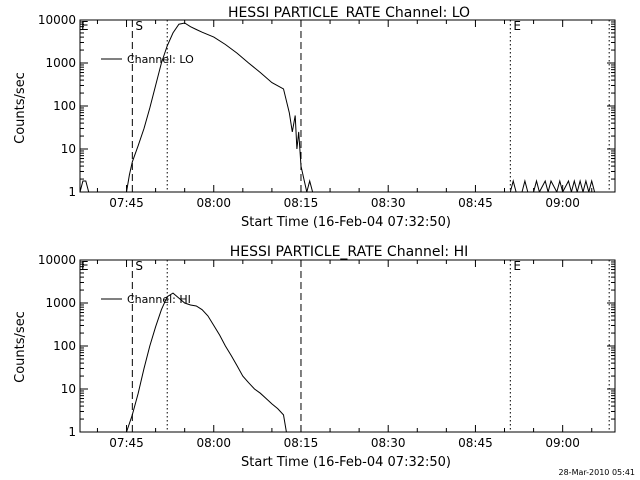 The width and height of the screenshot is (640, 480). Describe the element at coordinates (20, 108) in the screenshot. I see `ylabel-lo: Counts/sec` at that location.